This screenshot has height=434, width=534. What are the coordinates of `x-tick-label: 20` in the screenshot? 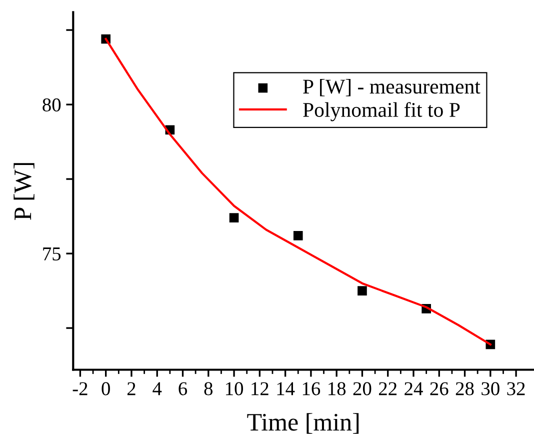 It's located at (362, 389).